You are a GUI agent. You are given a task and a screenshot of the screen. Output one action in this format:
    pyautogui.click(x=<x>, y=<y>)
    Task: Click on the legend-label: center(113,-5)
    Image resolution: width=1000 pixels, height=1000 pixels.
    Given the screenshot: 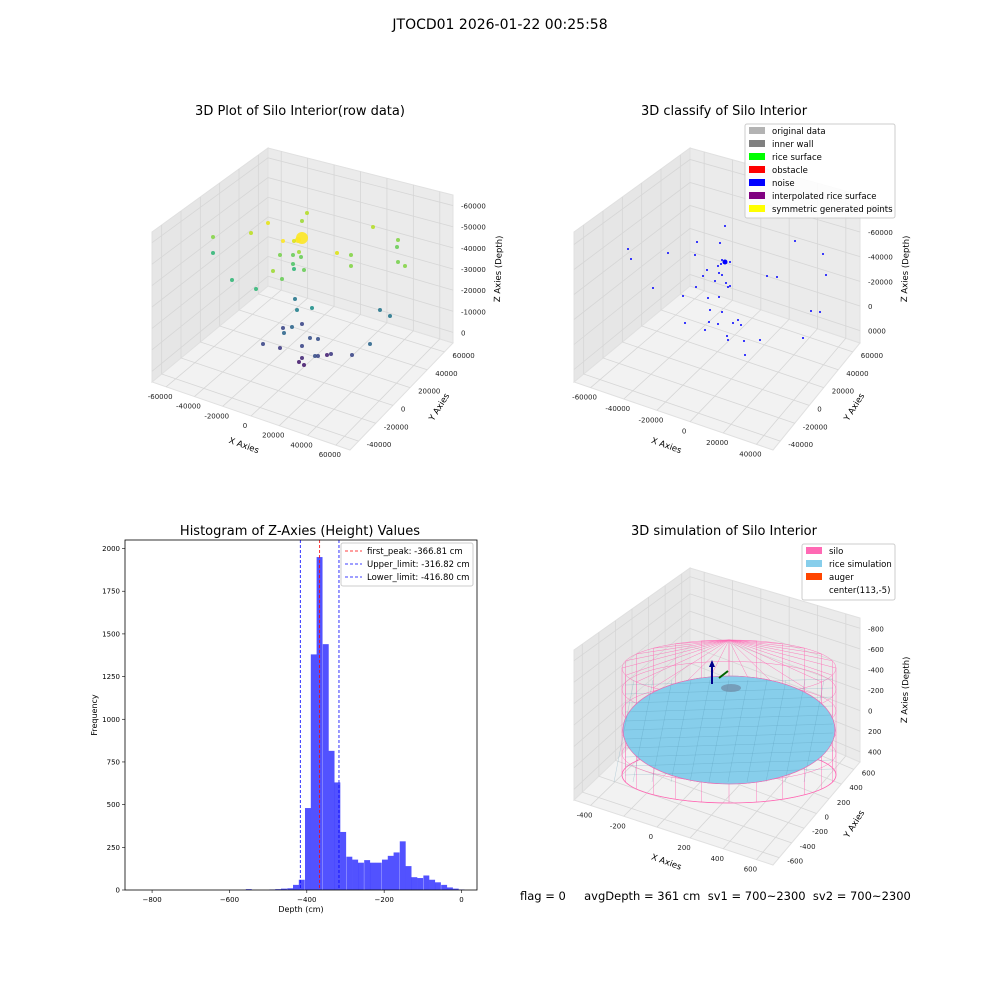 What is the action you would take?
    pyautogui.click(x=859, y=591)
    